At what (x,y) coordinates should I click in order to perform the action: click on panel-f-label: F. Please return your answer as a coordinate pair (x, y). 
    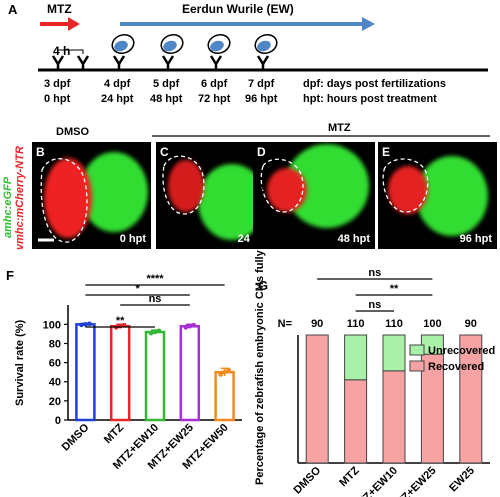
    Looking at the image, I should click on (10, 275).